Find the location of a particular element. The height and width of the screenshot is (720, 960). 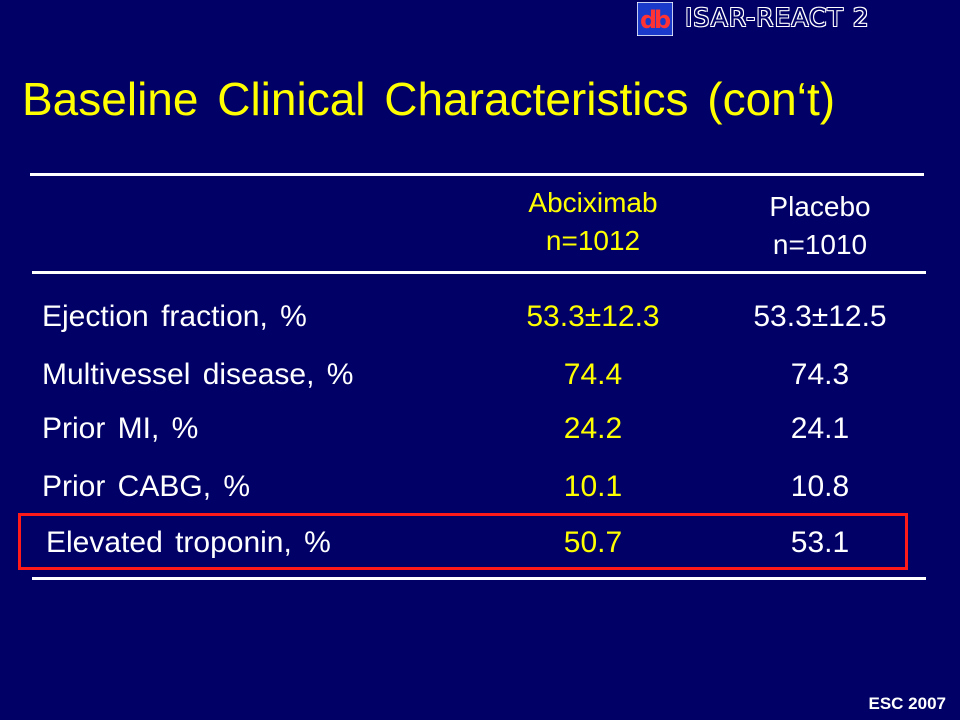

abciximab-n: n=1012 is located at coordinates (593, 240).